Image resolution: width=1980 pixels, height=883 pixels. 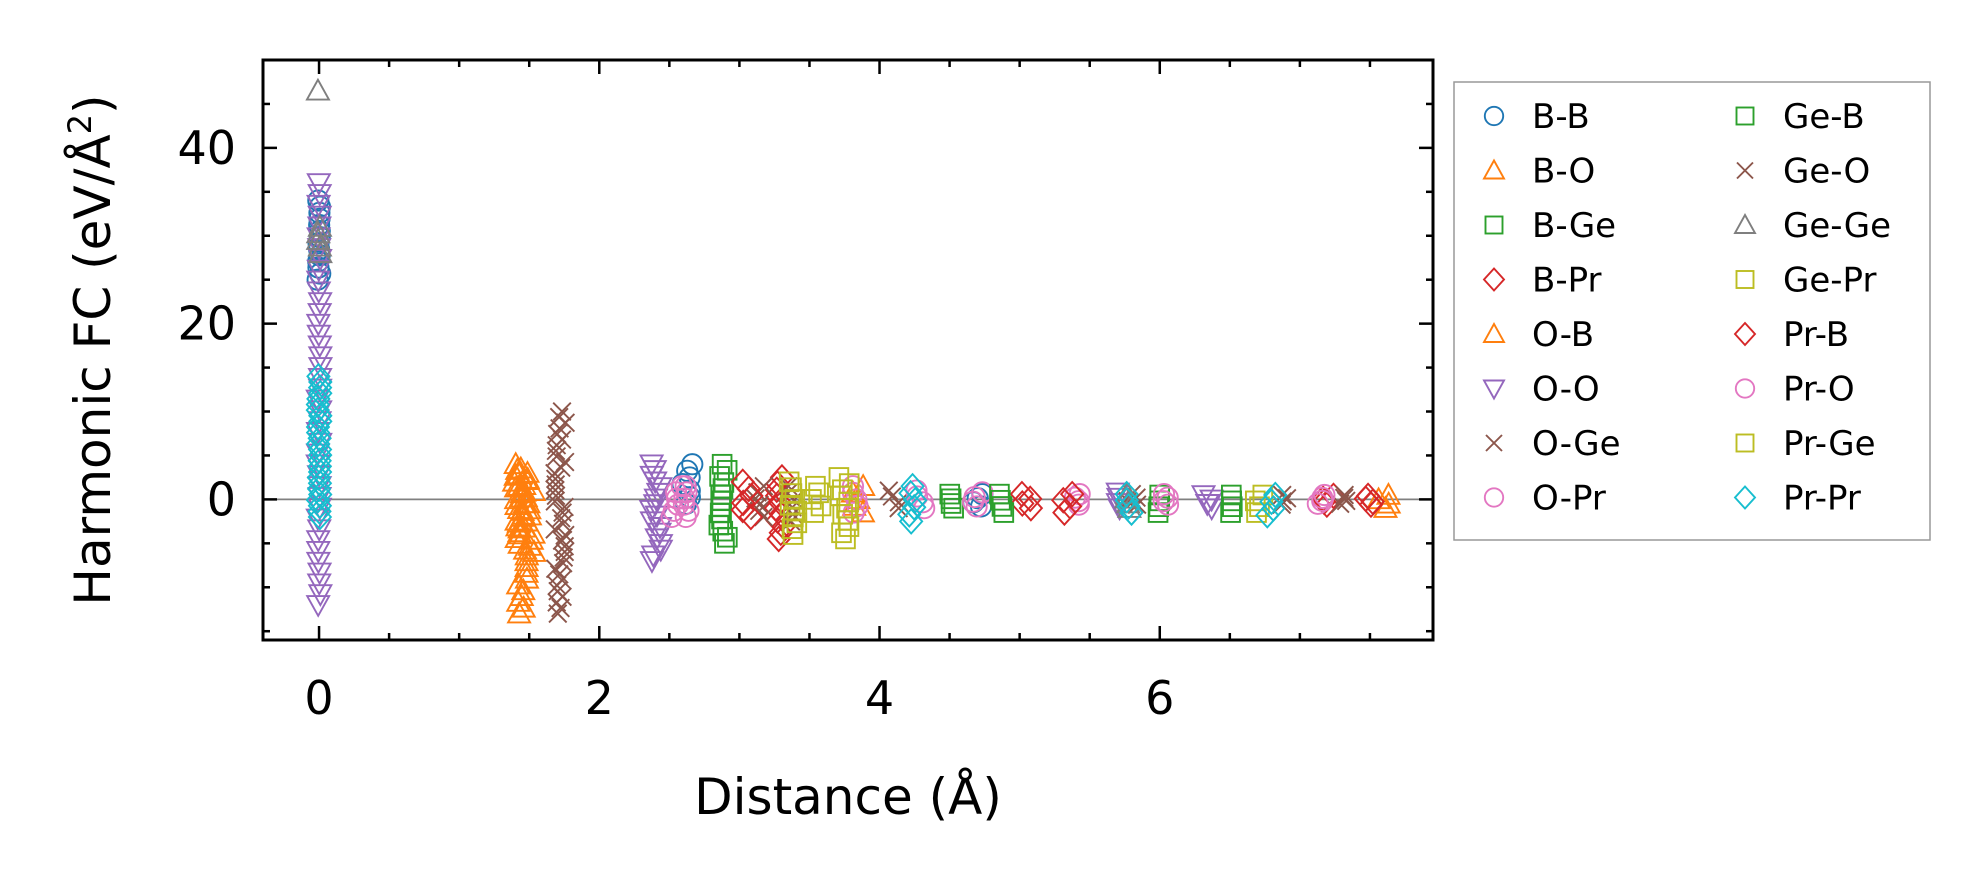 What do you see at coordinates (848, 797) in the screenshot?
I see `x-axis-label: Distance (Å)` at bounding box center [848, 797].